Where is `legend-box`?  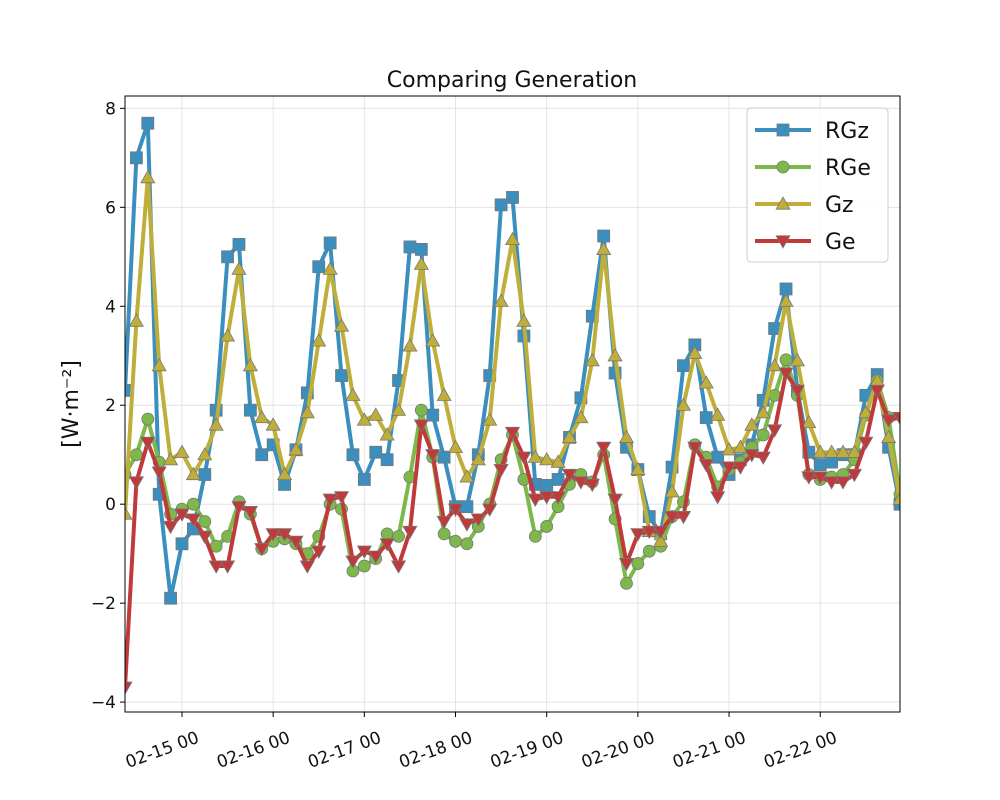 legend-box is located at coordinates (817, 185).